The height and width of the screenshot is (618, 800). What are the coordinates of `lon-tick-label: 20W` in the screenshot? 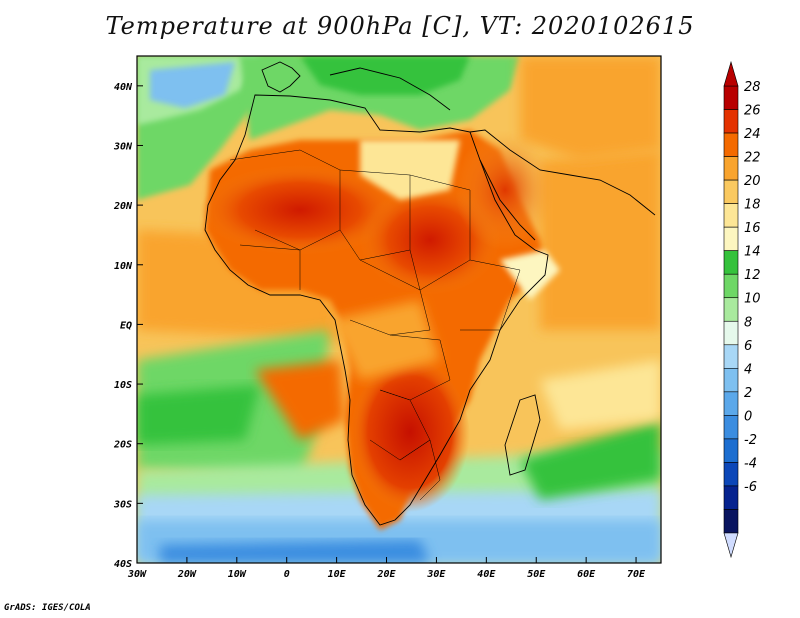 It's located at (187, 574).